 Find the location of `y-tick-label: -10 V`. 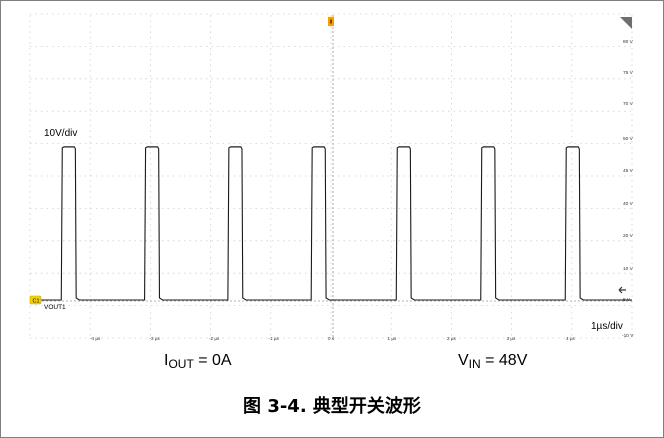

y-tick-label: -10 V is located at coordinates (628, 336).